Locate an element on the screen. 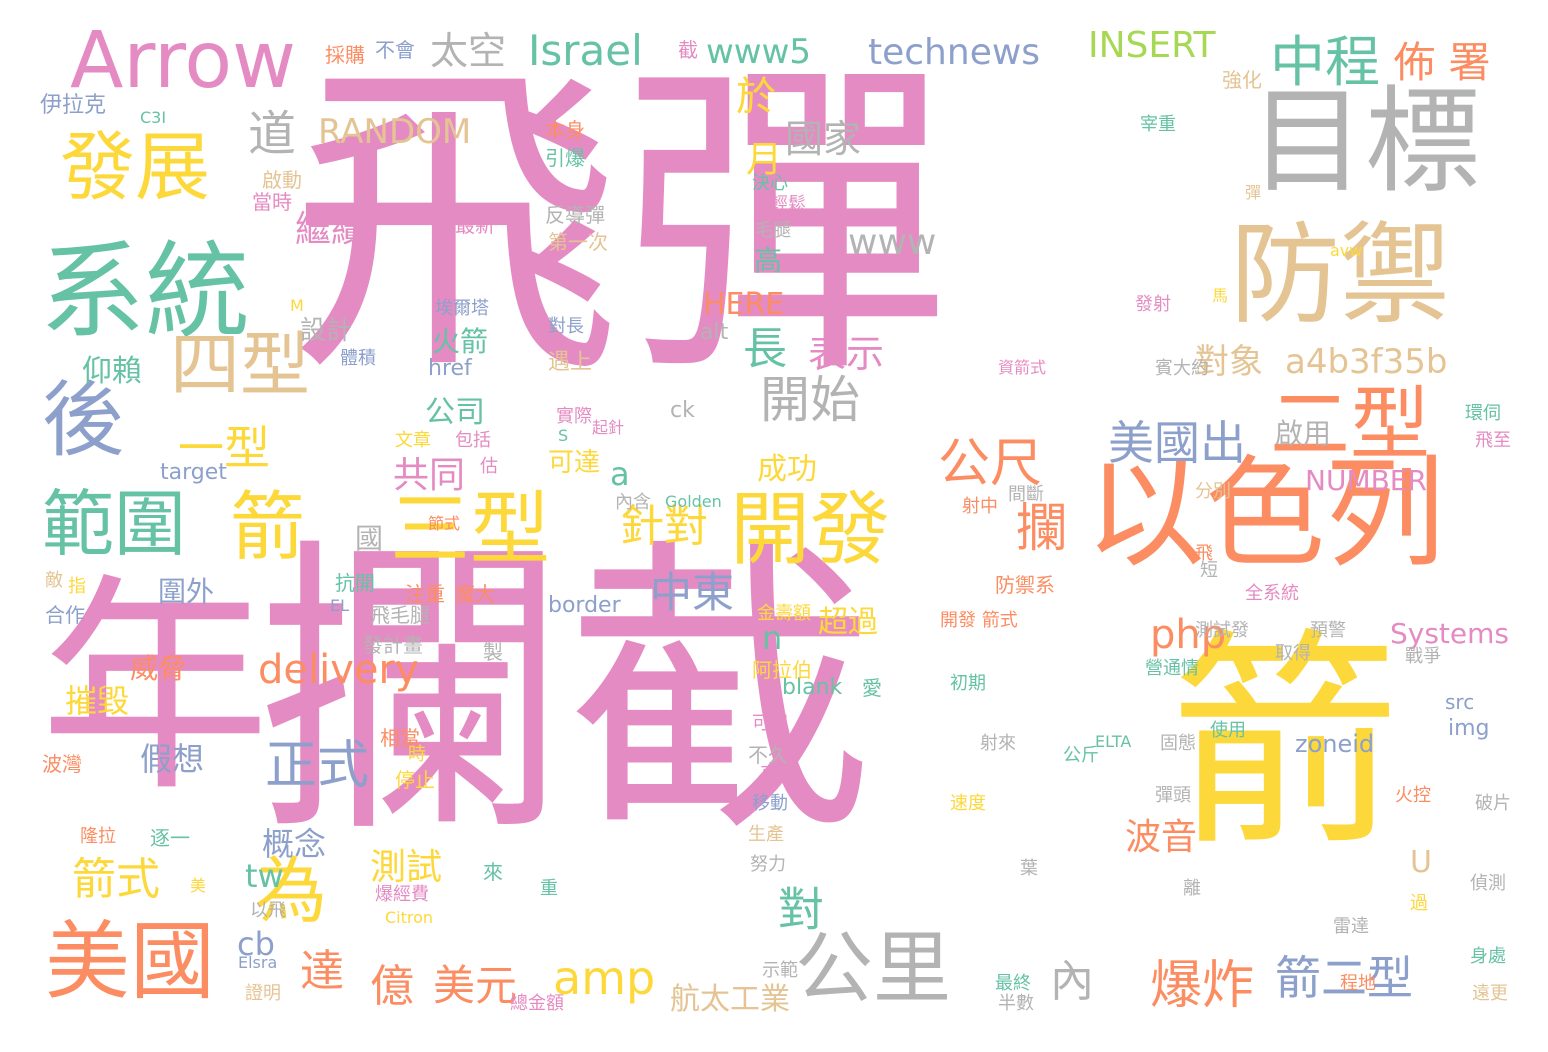 The width and height of the screenshot is (1548, 1052). word-cloud-term: 營通情 is located at coordinates (1172, 668).